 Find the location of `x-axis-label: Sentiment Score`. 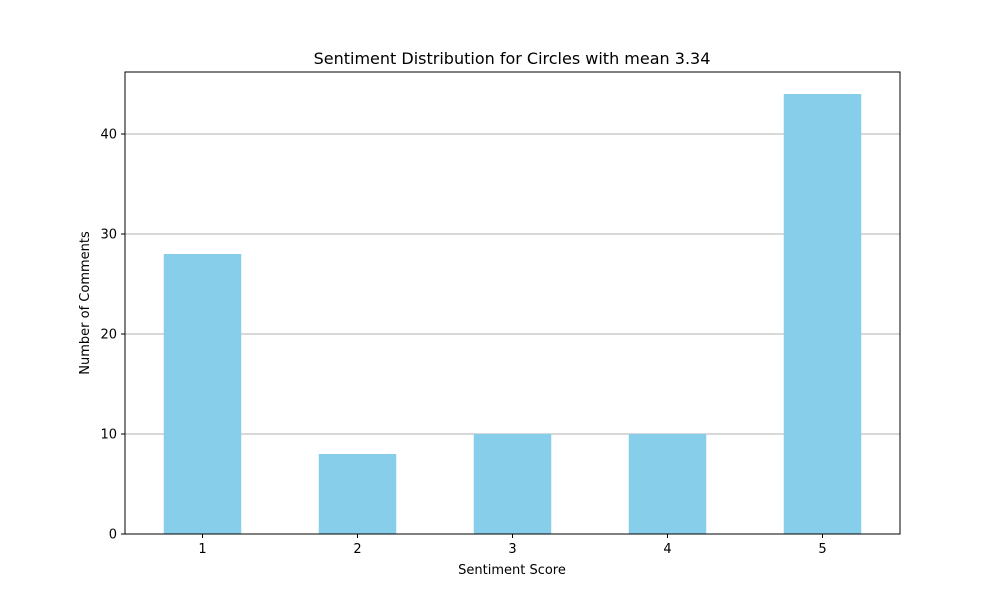

x-axis-label: Sentiment Score is located at coordinates (512, 570).